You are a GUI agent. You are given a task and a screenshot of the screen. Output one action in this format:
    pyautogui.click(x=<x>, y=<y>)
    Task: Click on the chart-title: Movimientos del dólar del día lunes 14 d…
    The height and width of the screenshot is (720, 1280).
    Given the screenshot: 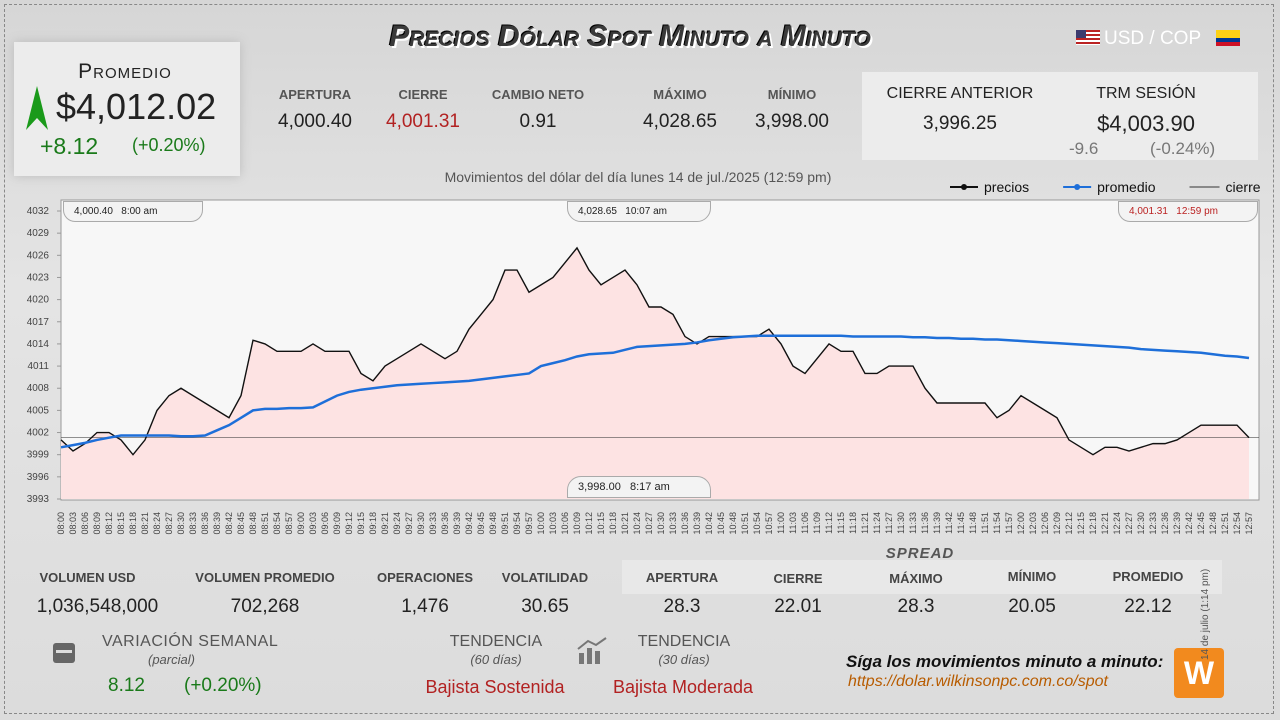 What is the action you would take?
    pyautogui.click(x=638, y=177)
    